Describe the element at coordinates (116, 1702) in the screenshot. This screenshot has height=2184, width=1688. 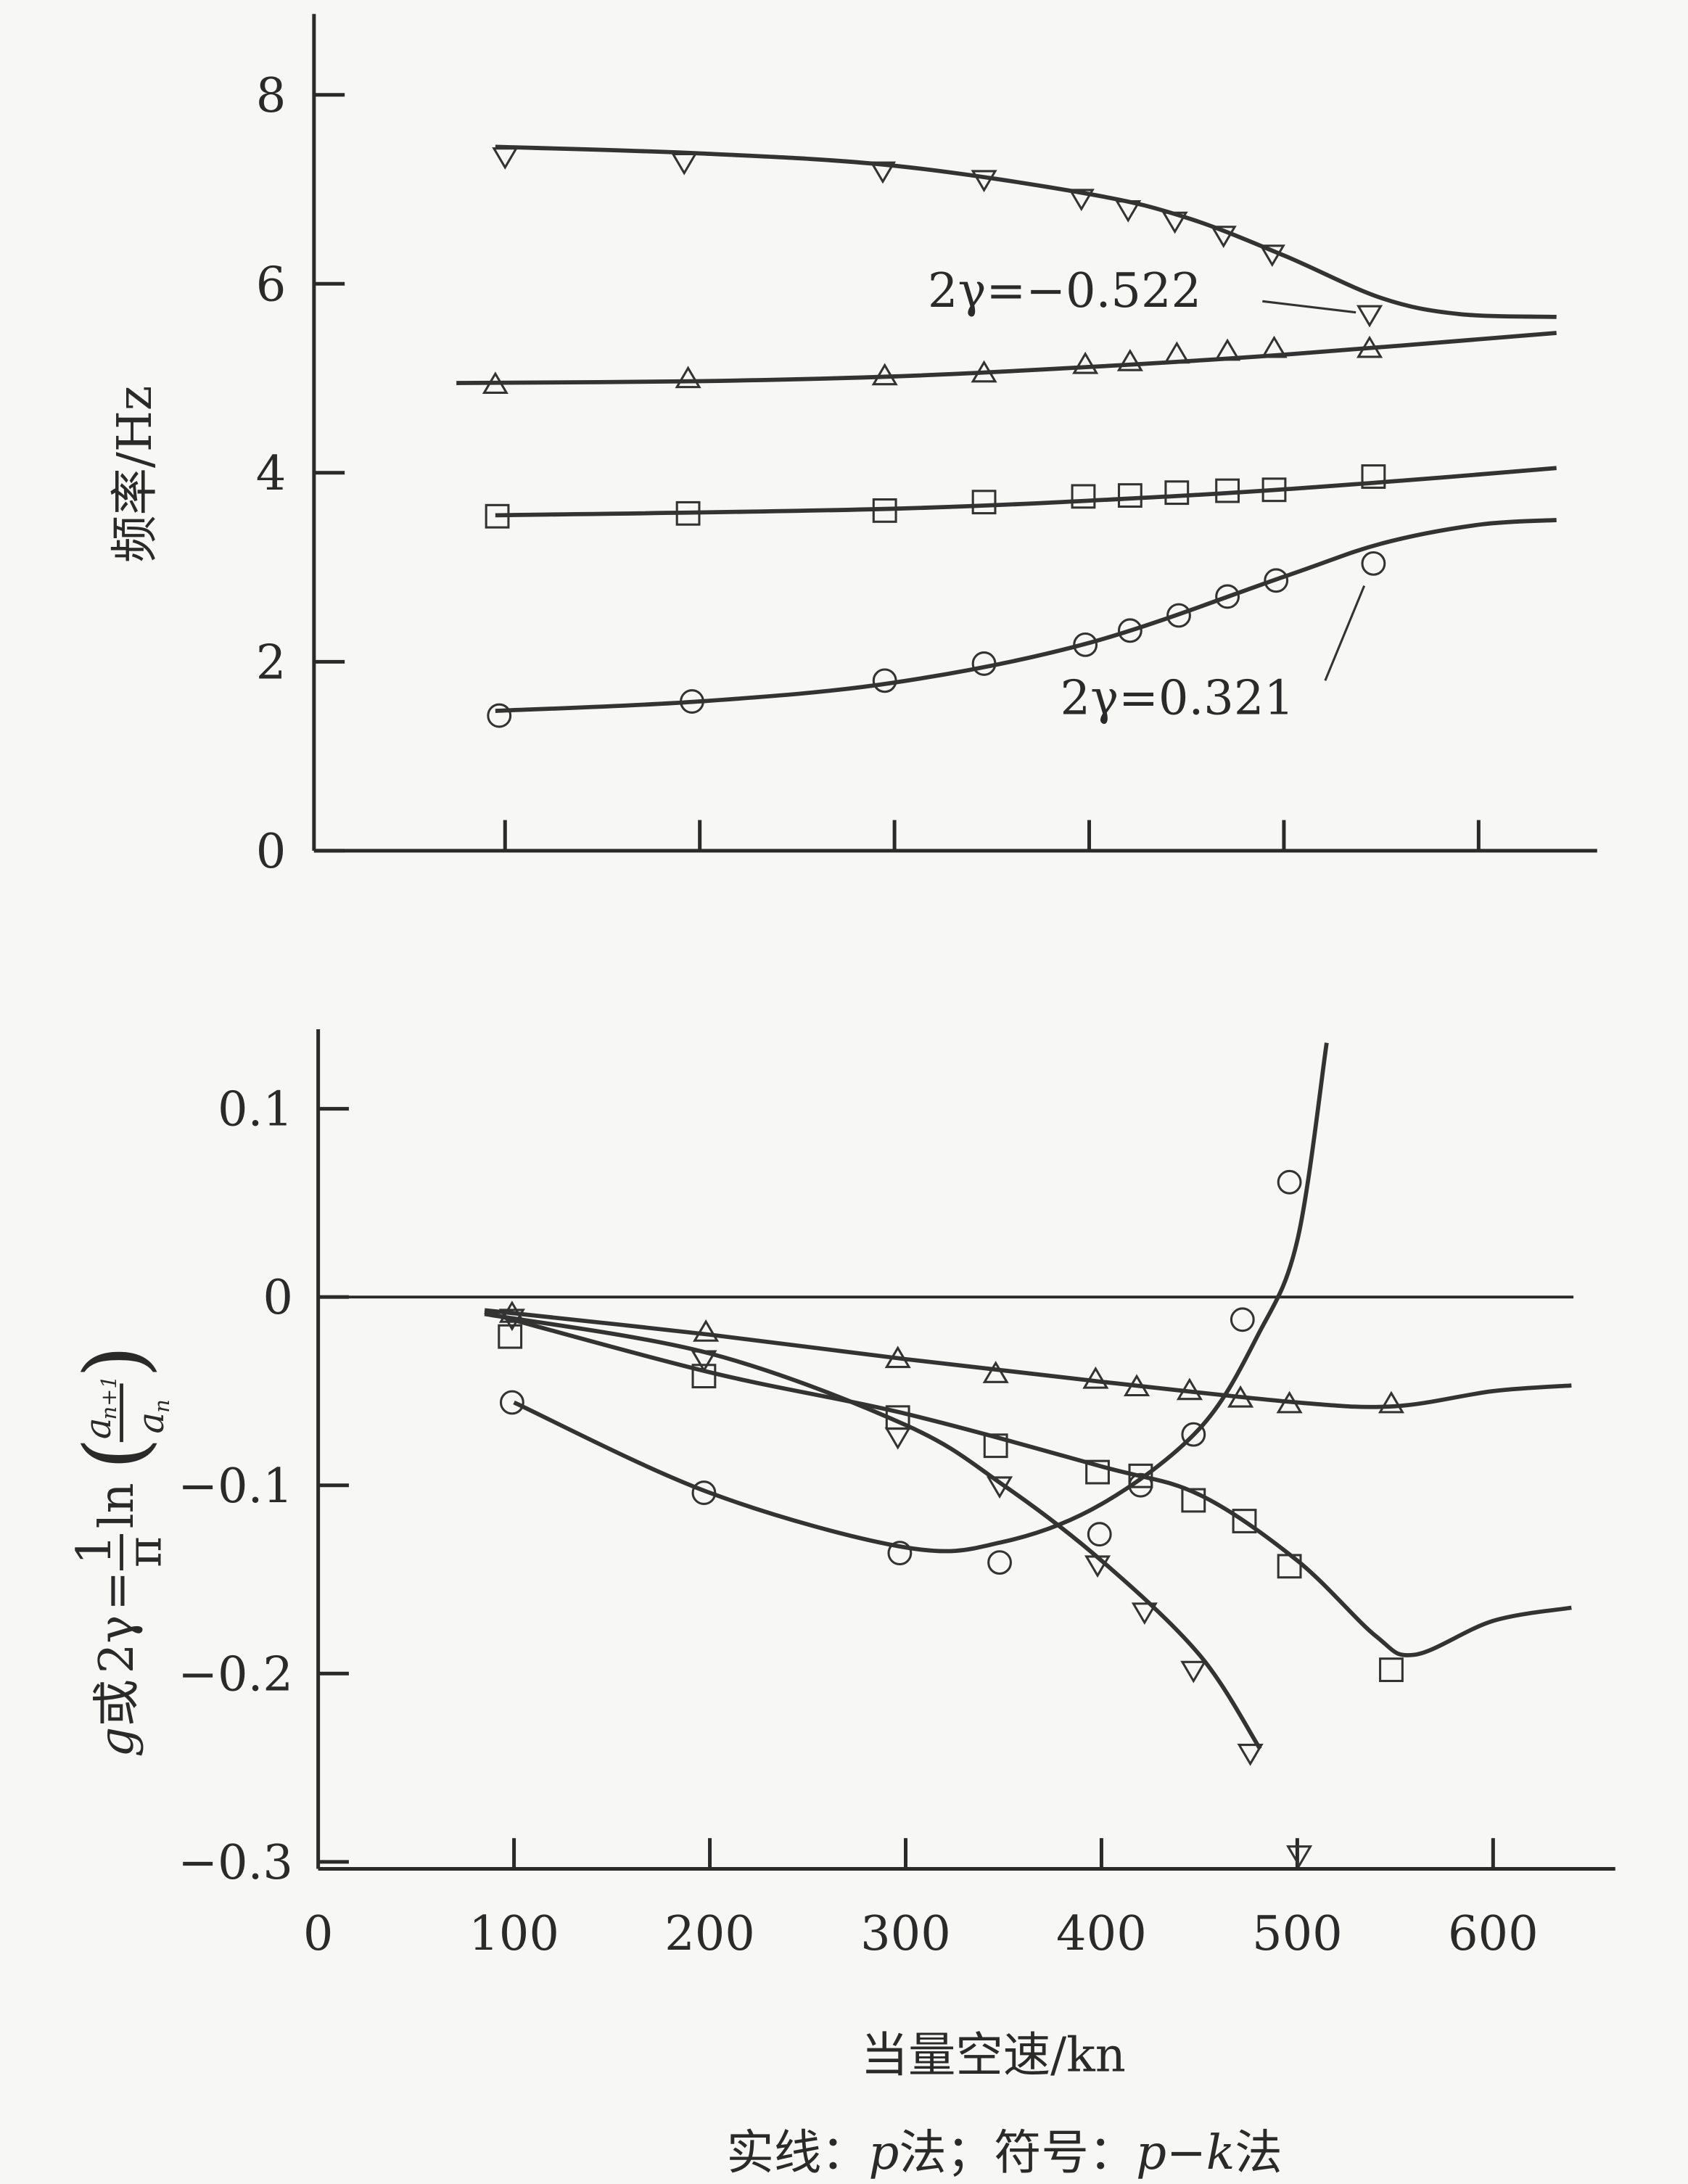
I see `svg-text: 或` at that location.